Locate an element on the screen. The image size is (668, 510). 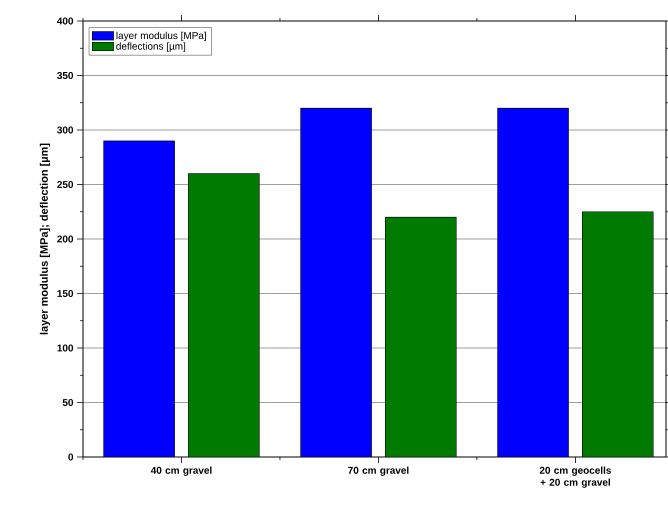
y-axis-title: layer modulus [MPa]; deflection [µm] is located at coordinates (45, 239).